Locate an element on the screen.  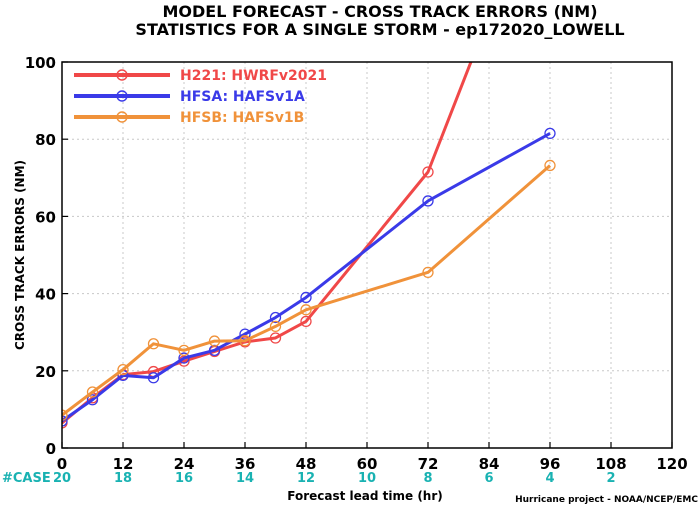
x-tick-label: 36 is located at coordinates (245, 464).